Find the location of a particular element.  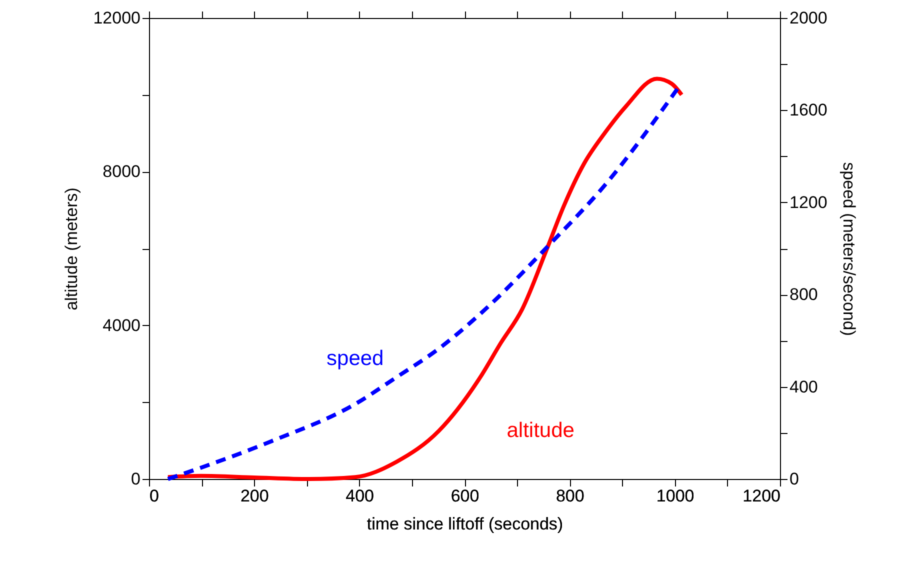

y2-axis-title: speed (meters/second) is located at coordinates (848, 249).